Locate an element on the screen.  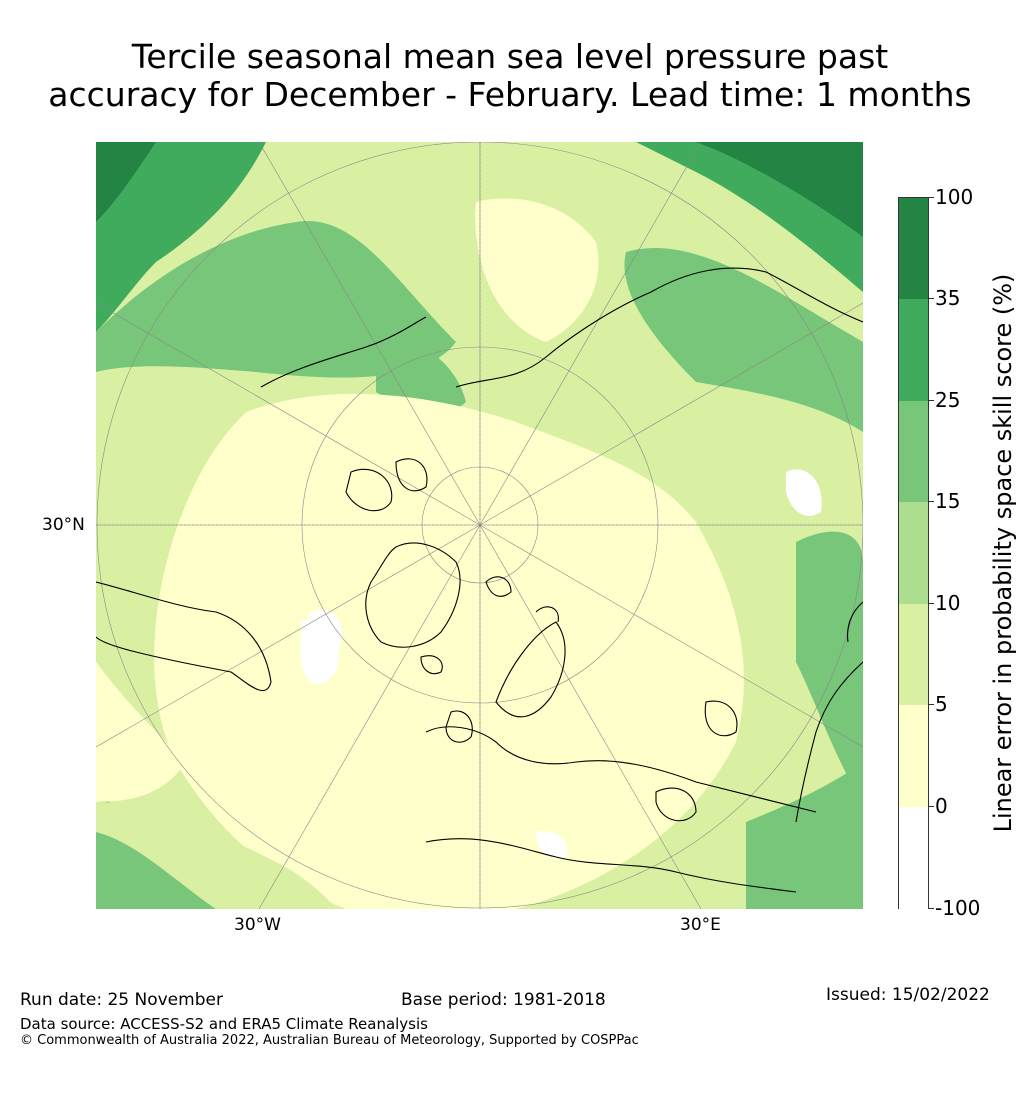
skill-region-nw is located at coordinates (181, 237).